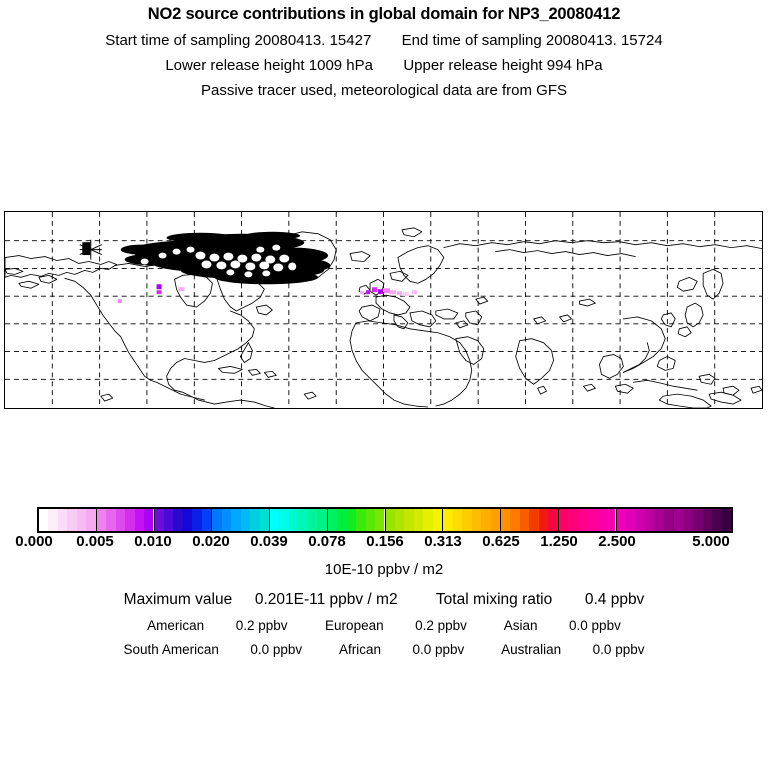 The width and height of the screenshot is (768, 768). I want to click on total-mixing-ratio-label: Total mixing ratio, so click(494, 599).